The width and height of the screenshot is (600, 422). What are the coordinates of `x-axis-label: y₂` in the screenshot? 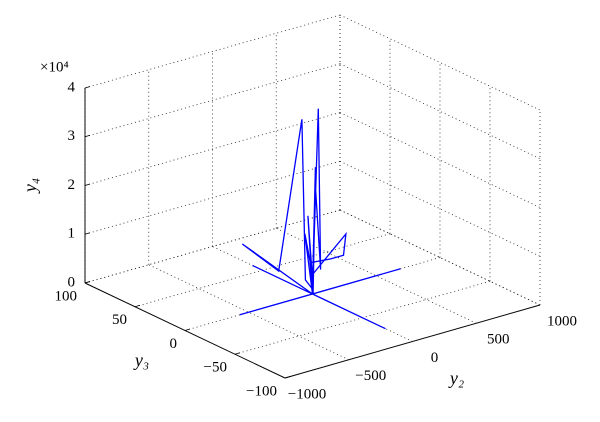 It's located at (456, 378).